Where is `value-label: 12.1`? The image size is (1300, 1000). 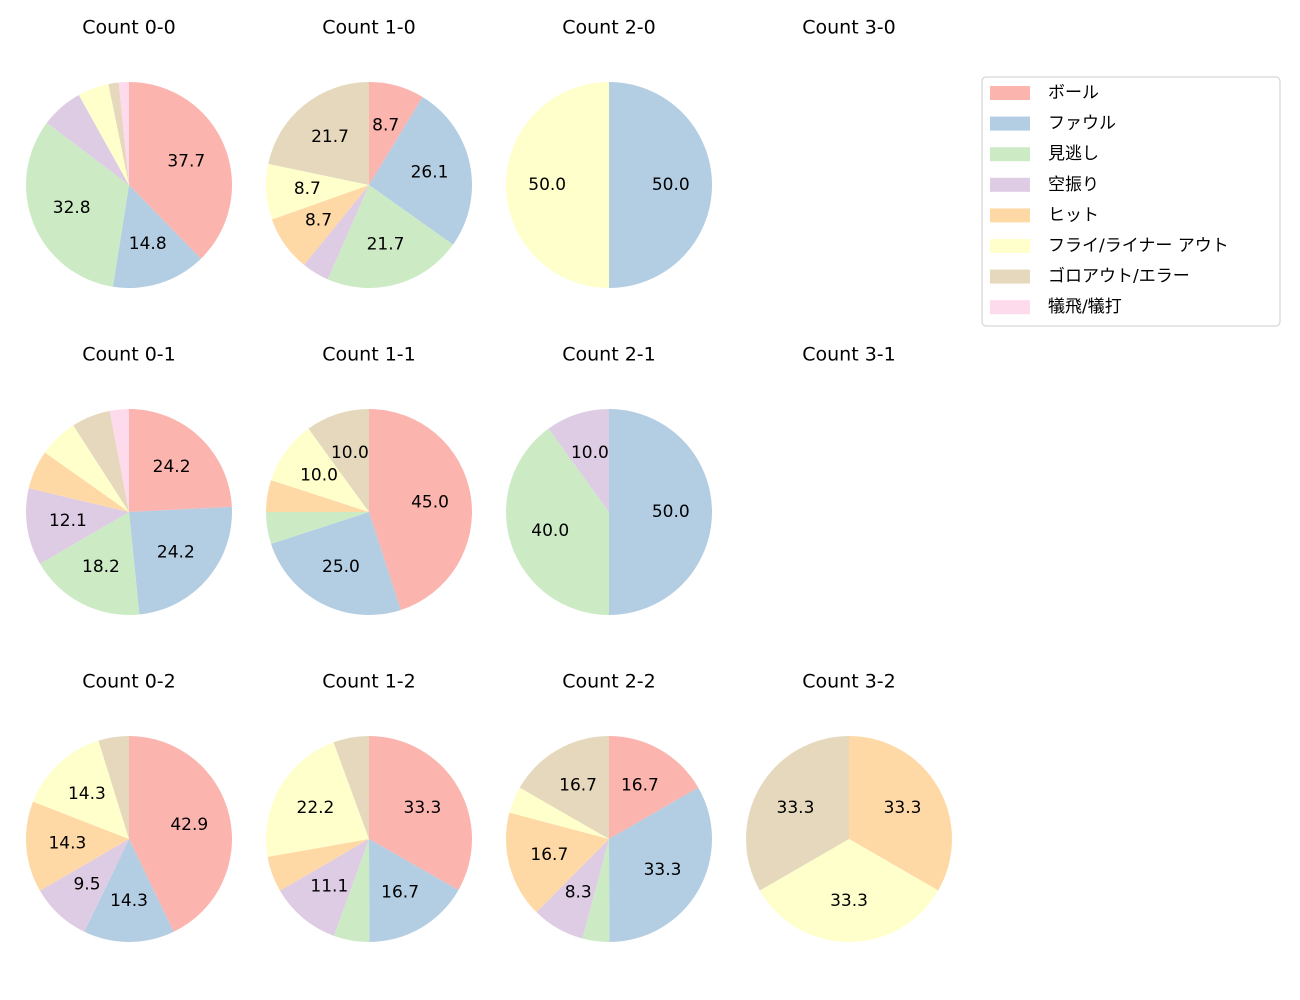 value-label: 12.1 is located at coordinates (68, 521).